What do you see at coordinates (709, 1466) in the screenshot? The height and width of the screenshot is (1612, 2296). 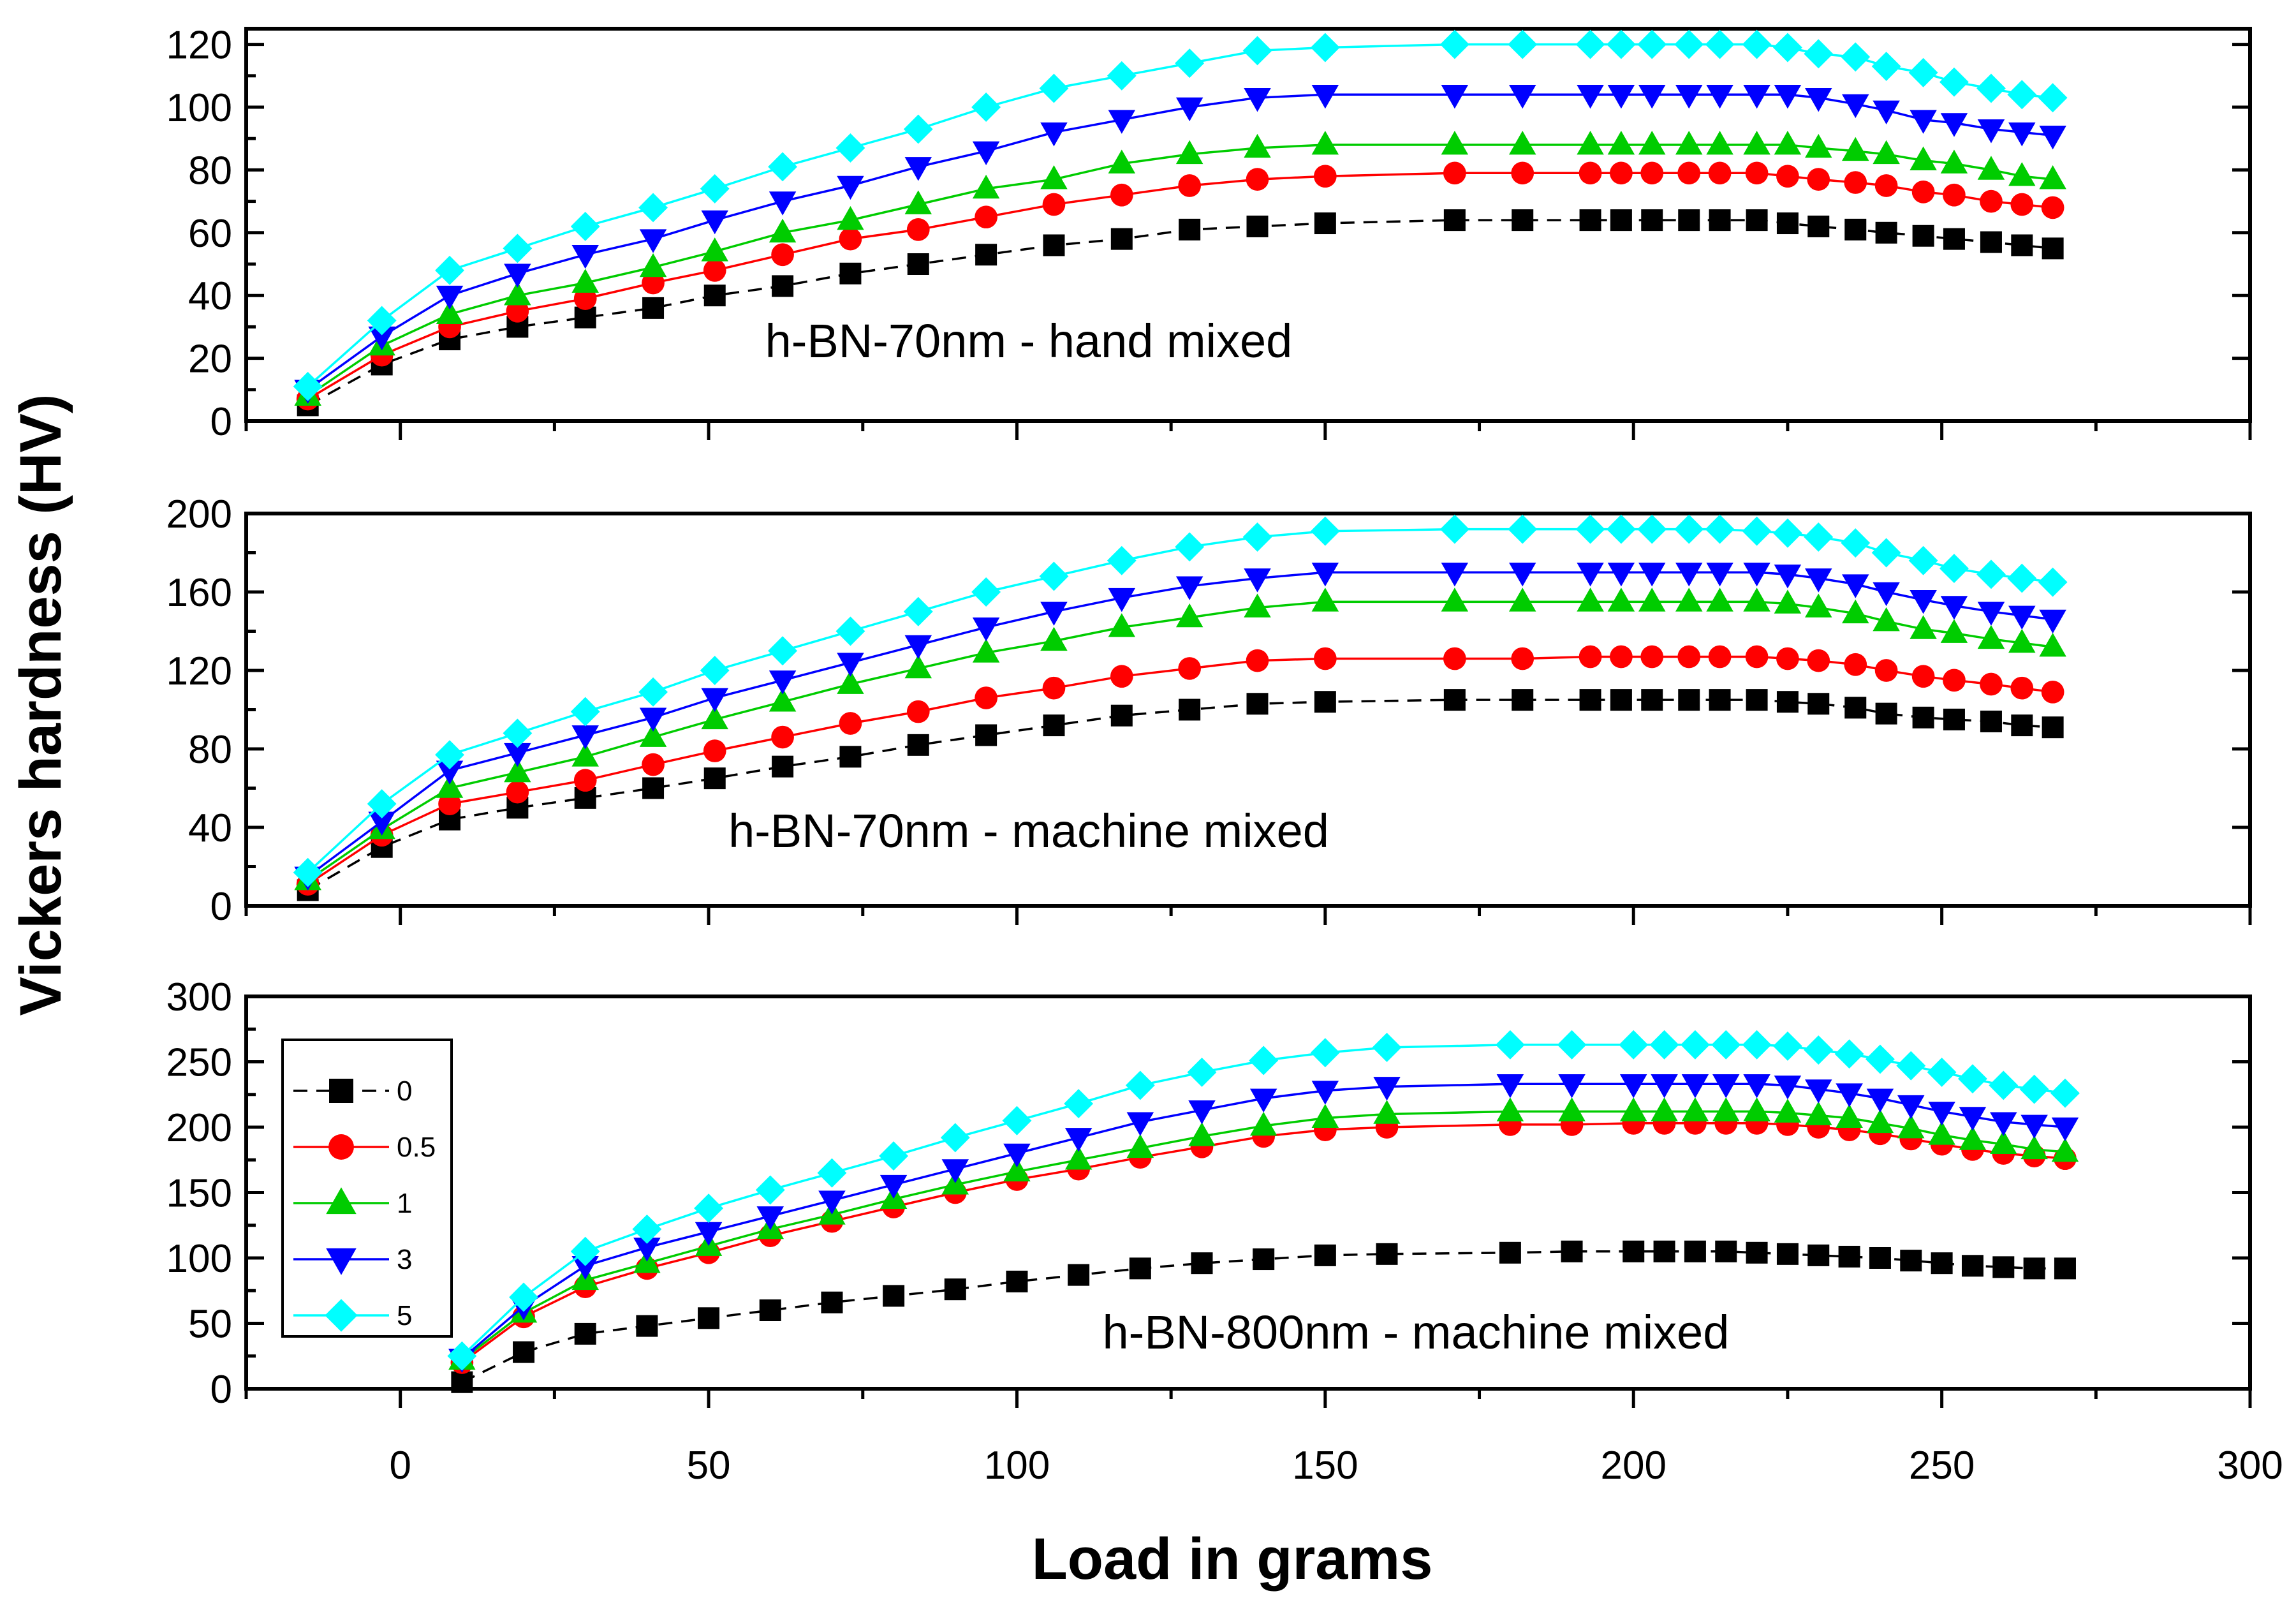 I see `x-tick-label: 50` at bounding box center [709, 1466].